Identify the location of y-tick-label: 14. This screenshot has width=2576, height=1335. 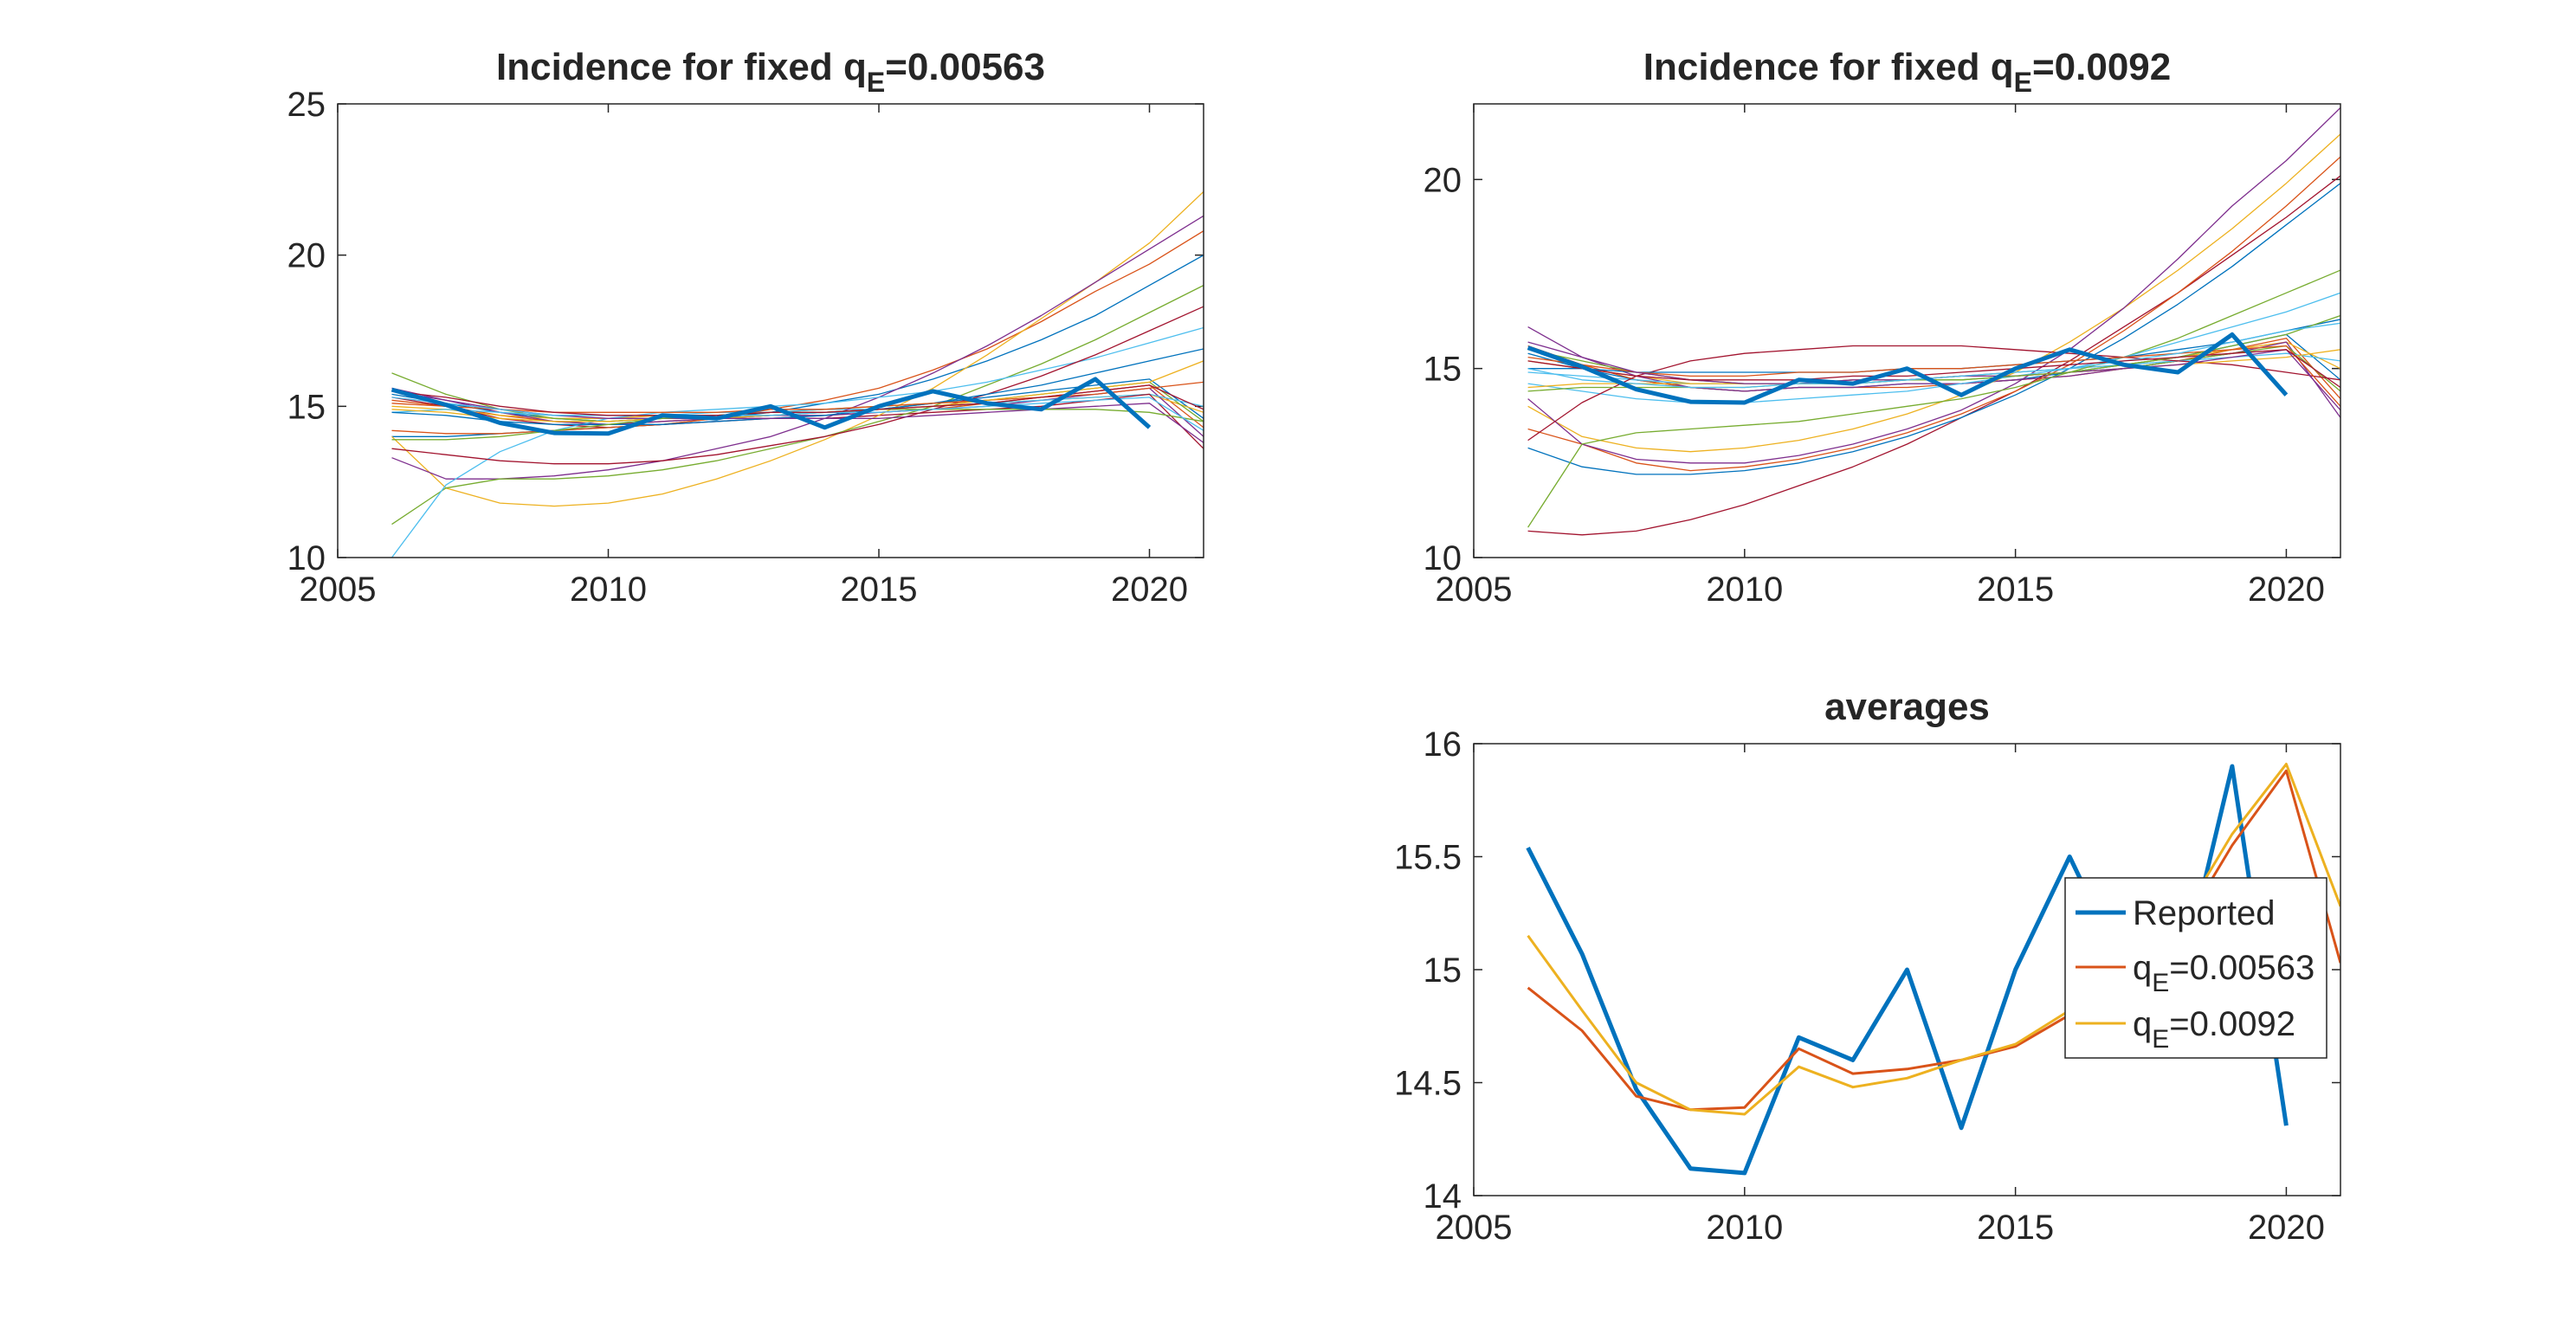
(1443, 1197).